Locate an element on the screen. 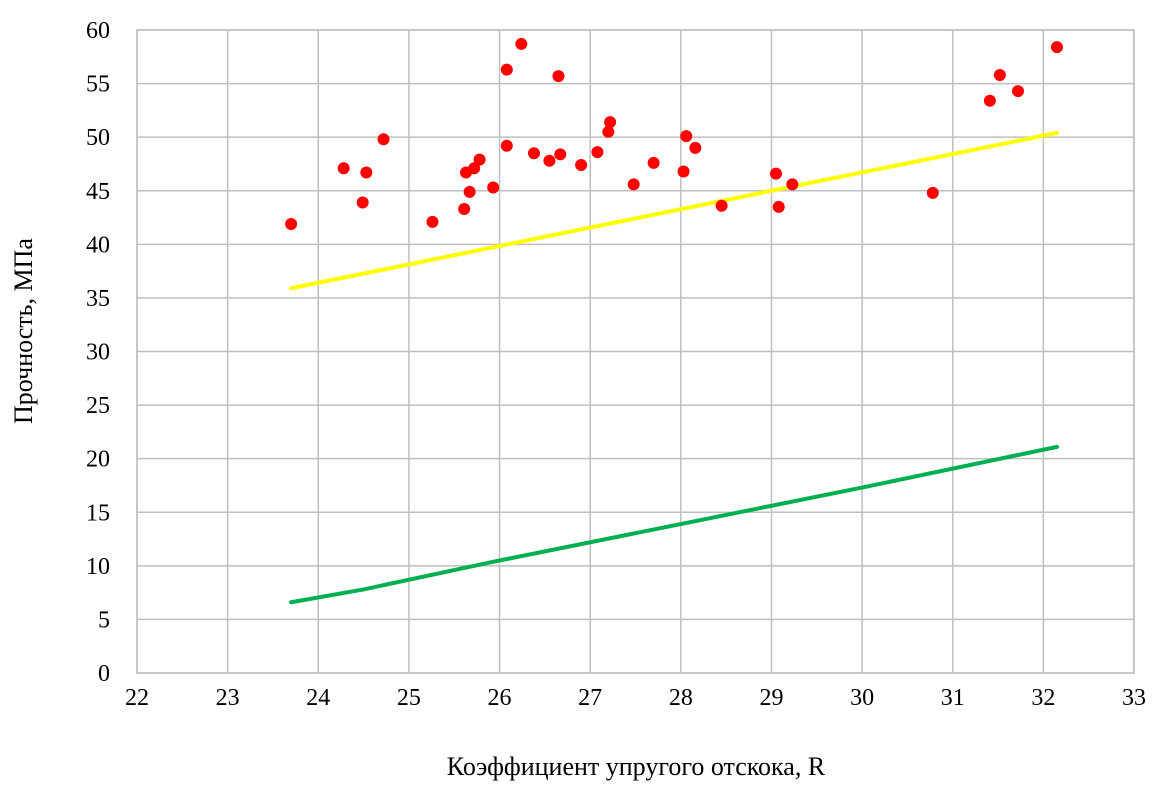 The height and width of the screenshot is (787, 1152). x-tick-label: 27 is located at coordinates (590, 698).